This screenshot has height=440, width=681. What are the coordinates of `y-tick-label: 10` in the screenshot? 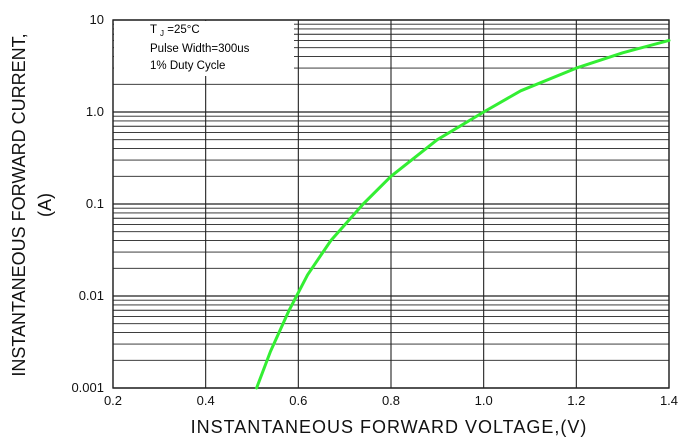 It's located at (97, 19).